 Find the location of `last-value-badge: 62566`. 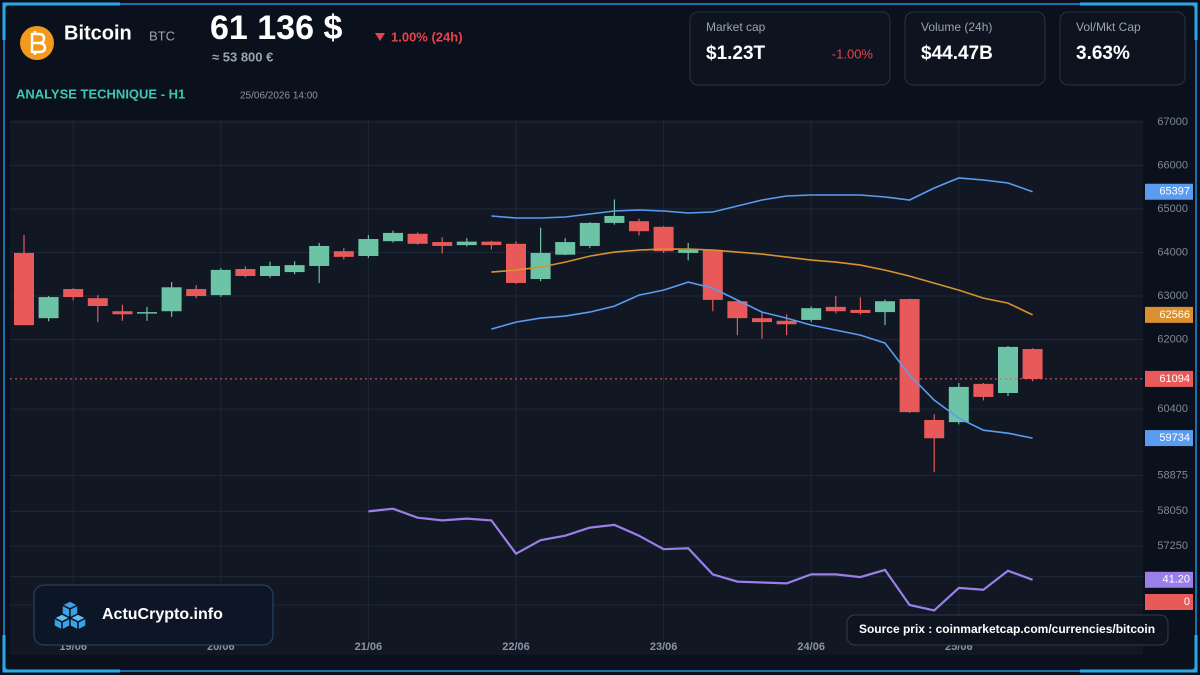

last-value-badge: 62566 is located at coordinates (1174, 315).